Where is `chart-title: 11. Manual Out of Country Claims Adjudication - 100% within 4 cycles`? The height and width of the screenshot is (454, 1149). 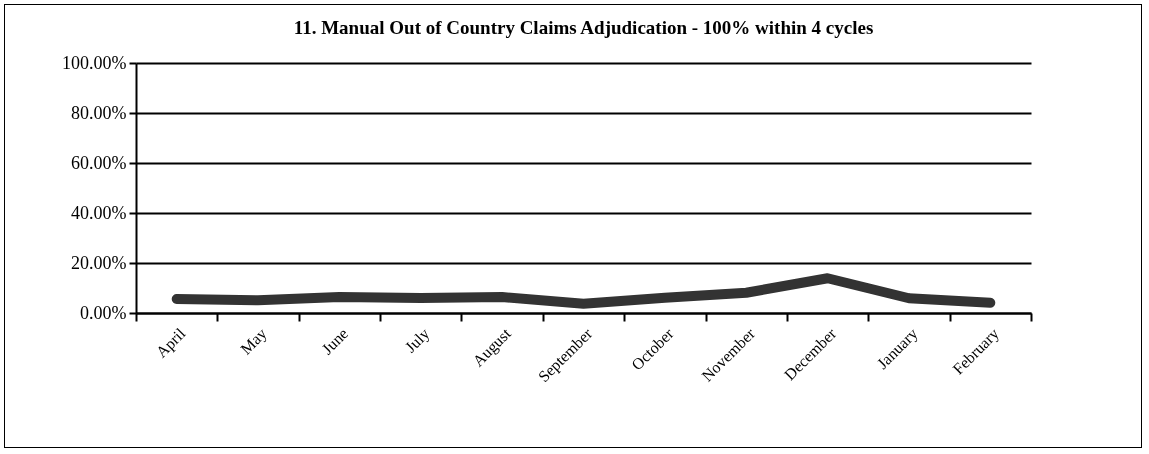 chart-title: 11. Manual Out of Country Claims Adjudication - 100% within 4 cycles is located at coordinates (583, 27).